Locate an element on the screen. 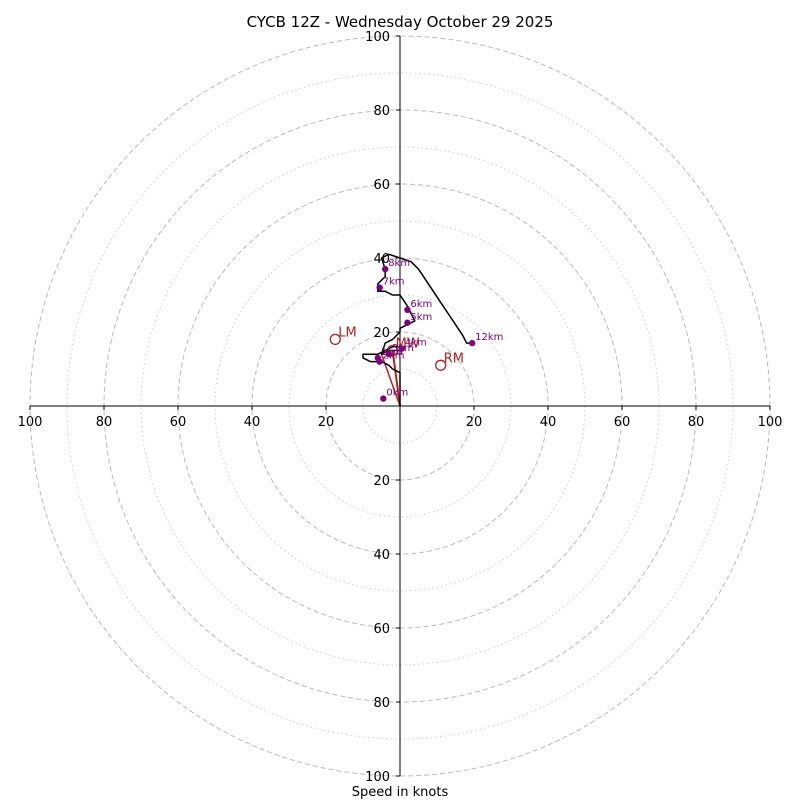 The image size is (800, 800). hodograph-line is located at coordinates (416, 329).